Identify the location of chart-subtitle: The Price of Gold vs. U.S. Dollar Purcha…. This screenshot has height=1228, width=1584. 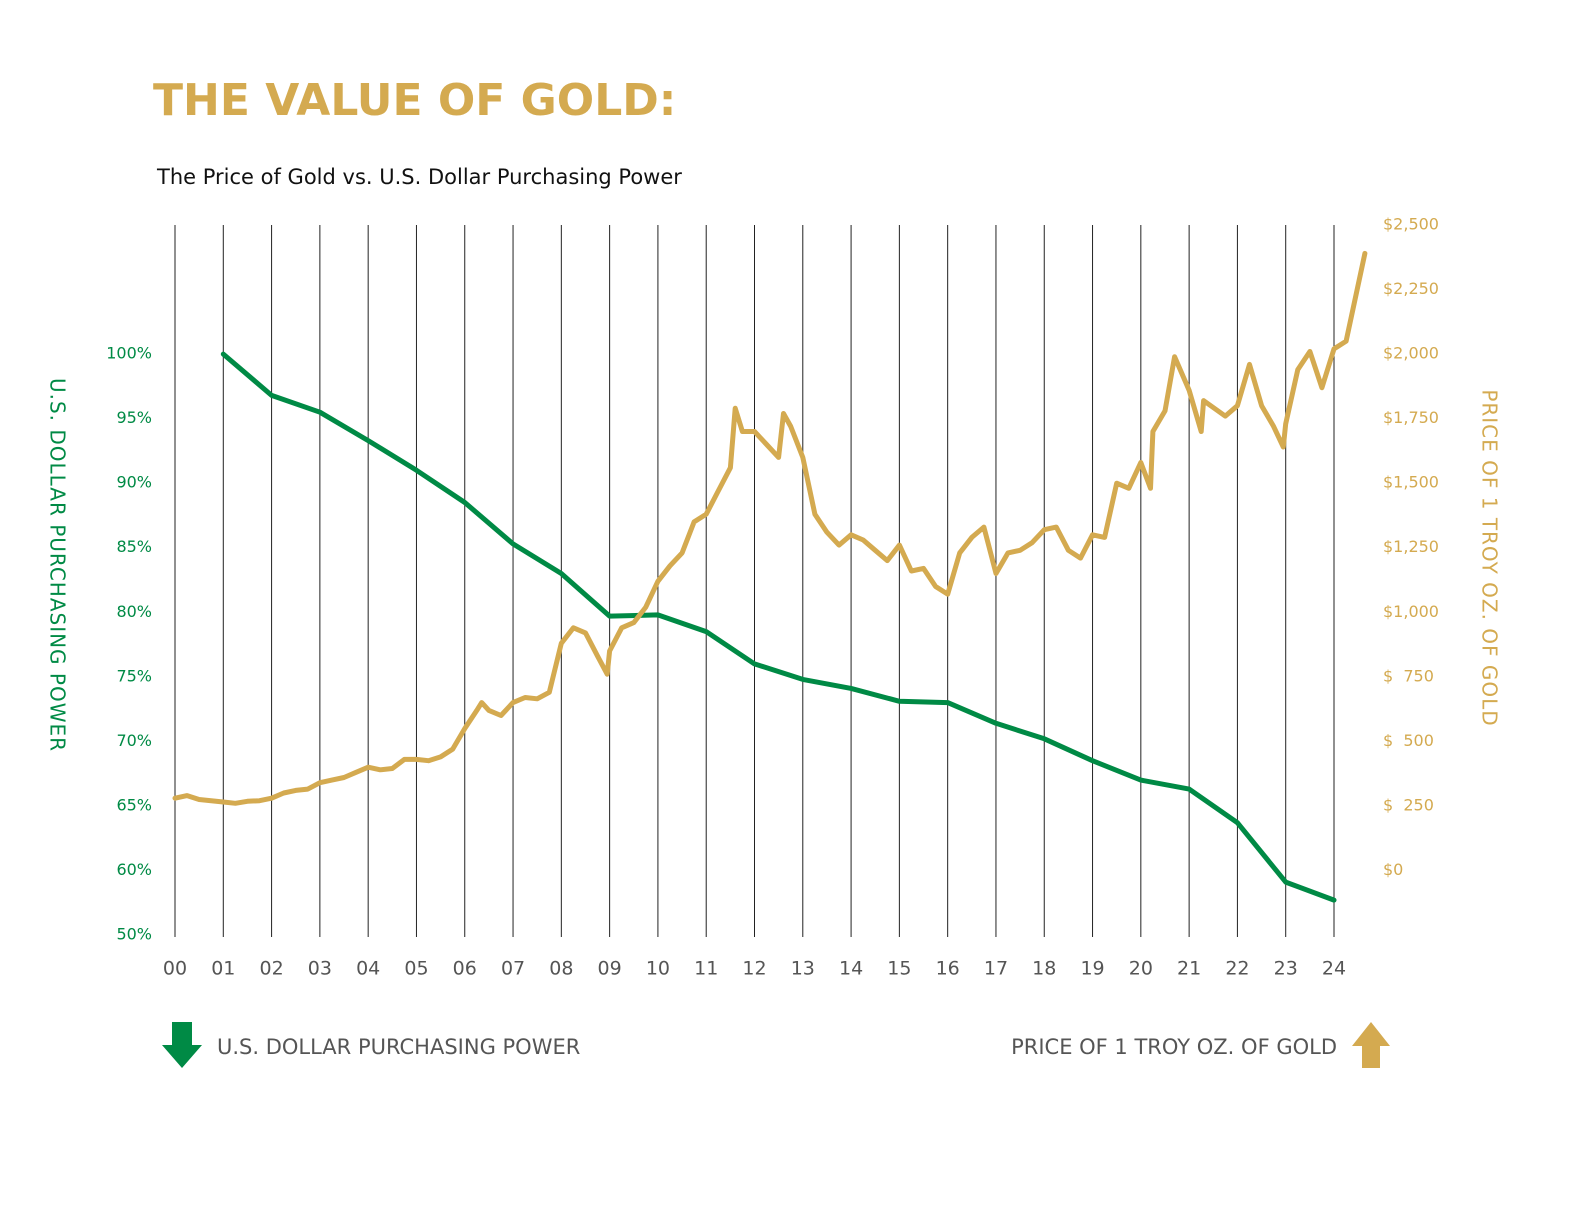
(419, 177).